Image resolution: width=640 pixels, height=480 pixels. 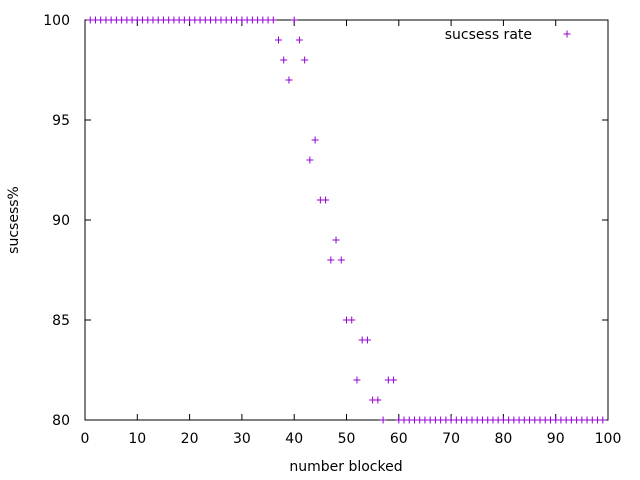 What do you see at coordinates (61, 421) in the screenshot?
I see `y-tick-label: 80` at bounding box center [61, 421].